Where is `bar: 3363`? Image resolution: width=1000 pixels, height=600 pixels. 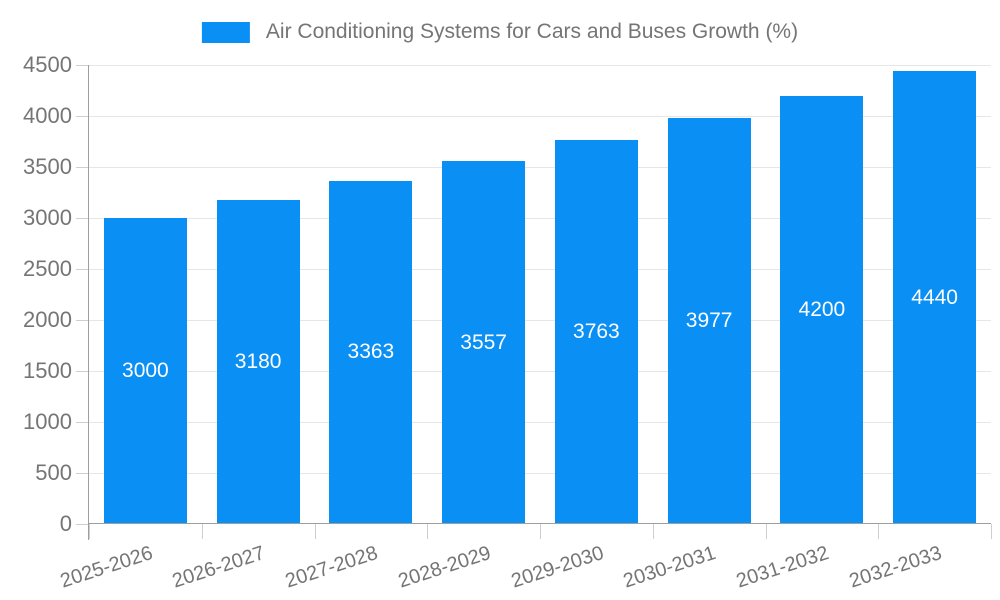 bar: 3363 is located at coordinates (371, 352).